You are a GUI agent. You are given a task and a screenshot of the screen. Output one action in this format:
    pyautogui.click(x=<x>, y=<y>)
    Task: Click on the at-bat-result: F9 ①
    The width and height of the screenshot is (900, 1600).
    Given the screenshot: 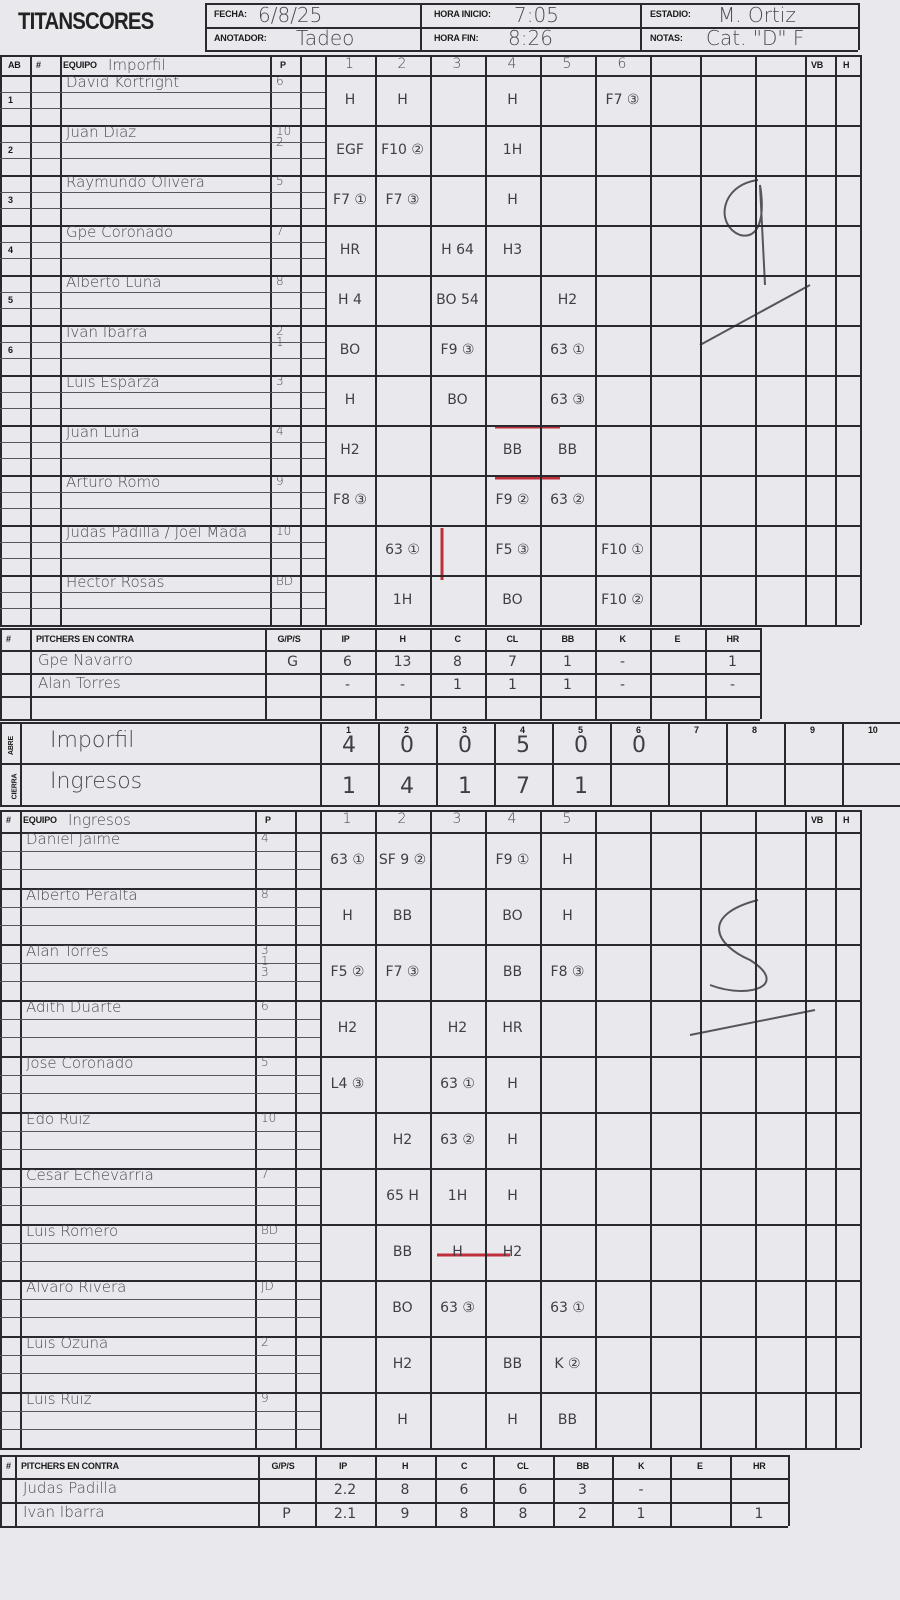 What is the action you would take?
    pyautogui.click(x=512, y=860)
    